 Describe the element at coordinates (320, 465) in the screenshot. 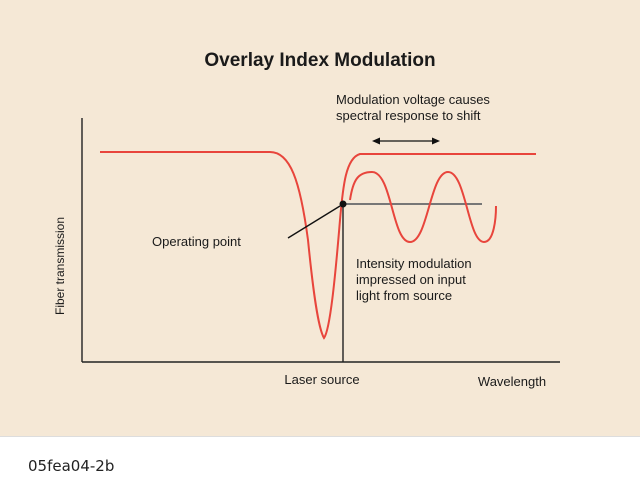

I see `caption-bar: 05fea04-2b` at that location.